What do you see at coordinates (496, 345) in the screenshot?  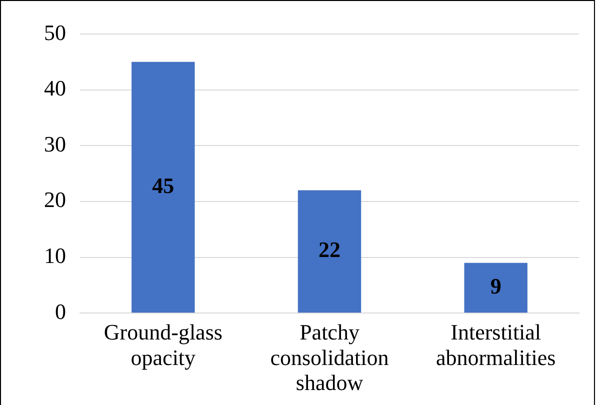 I see `x-tick-label: Interstitial abnormalities` at bounding box center [496, 345].